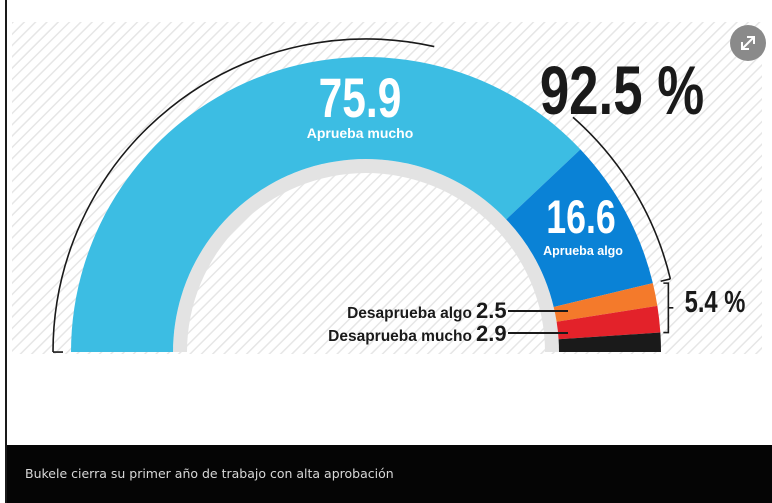  What do you see at coordinates (360, 97) in the screenshot?
I see `value-aprueba-mucho: 75.9` at bounding box center [360, 97].